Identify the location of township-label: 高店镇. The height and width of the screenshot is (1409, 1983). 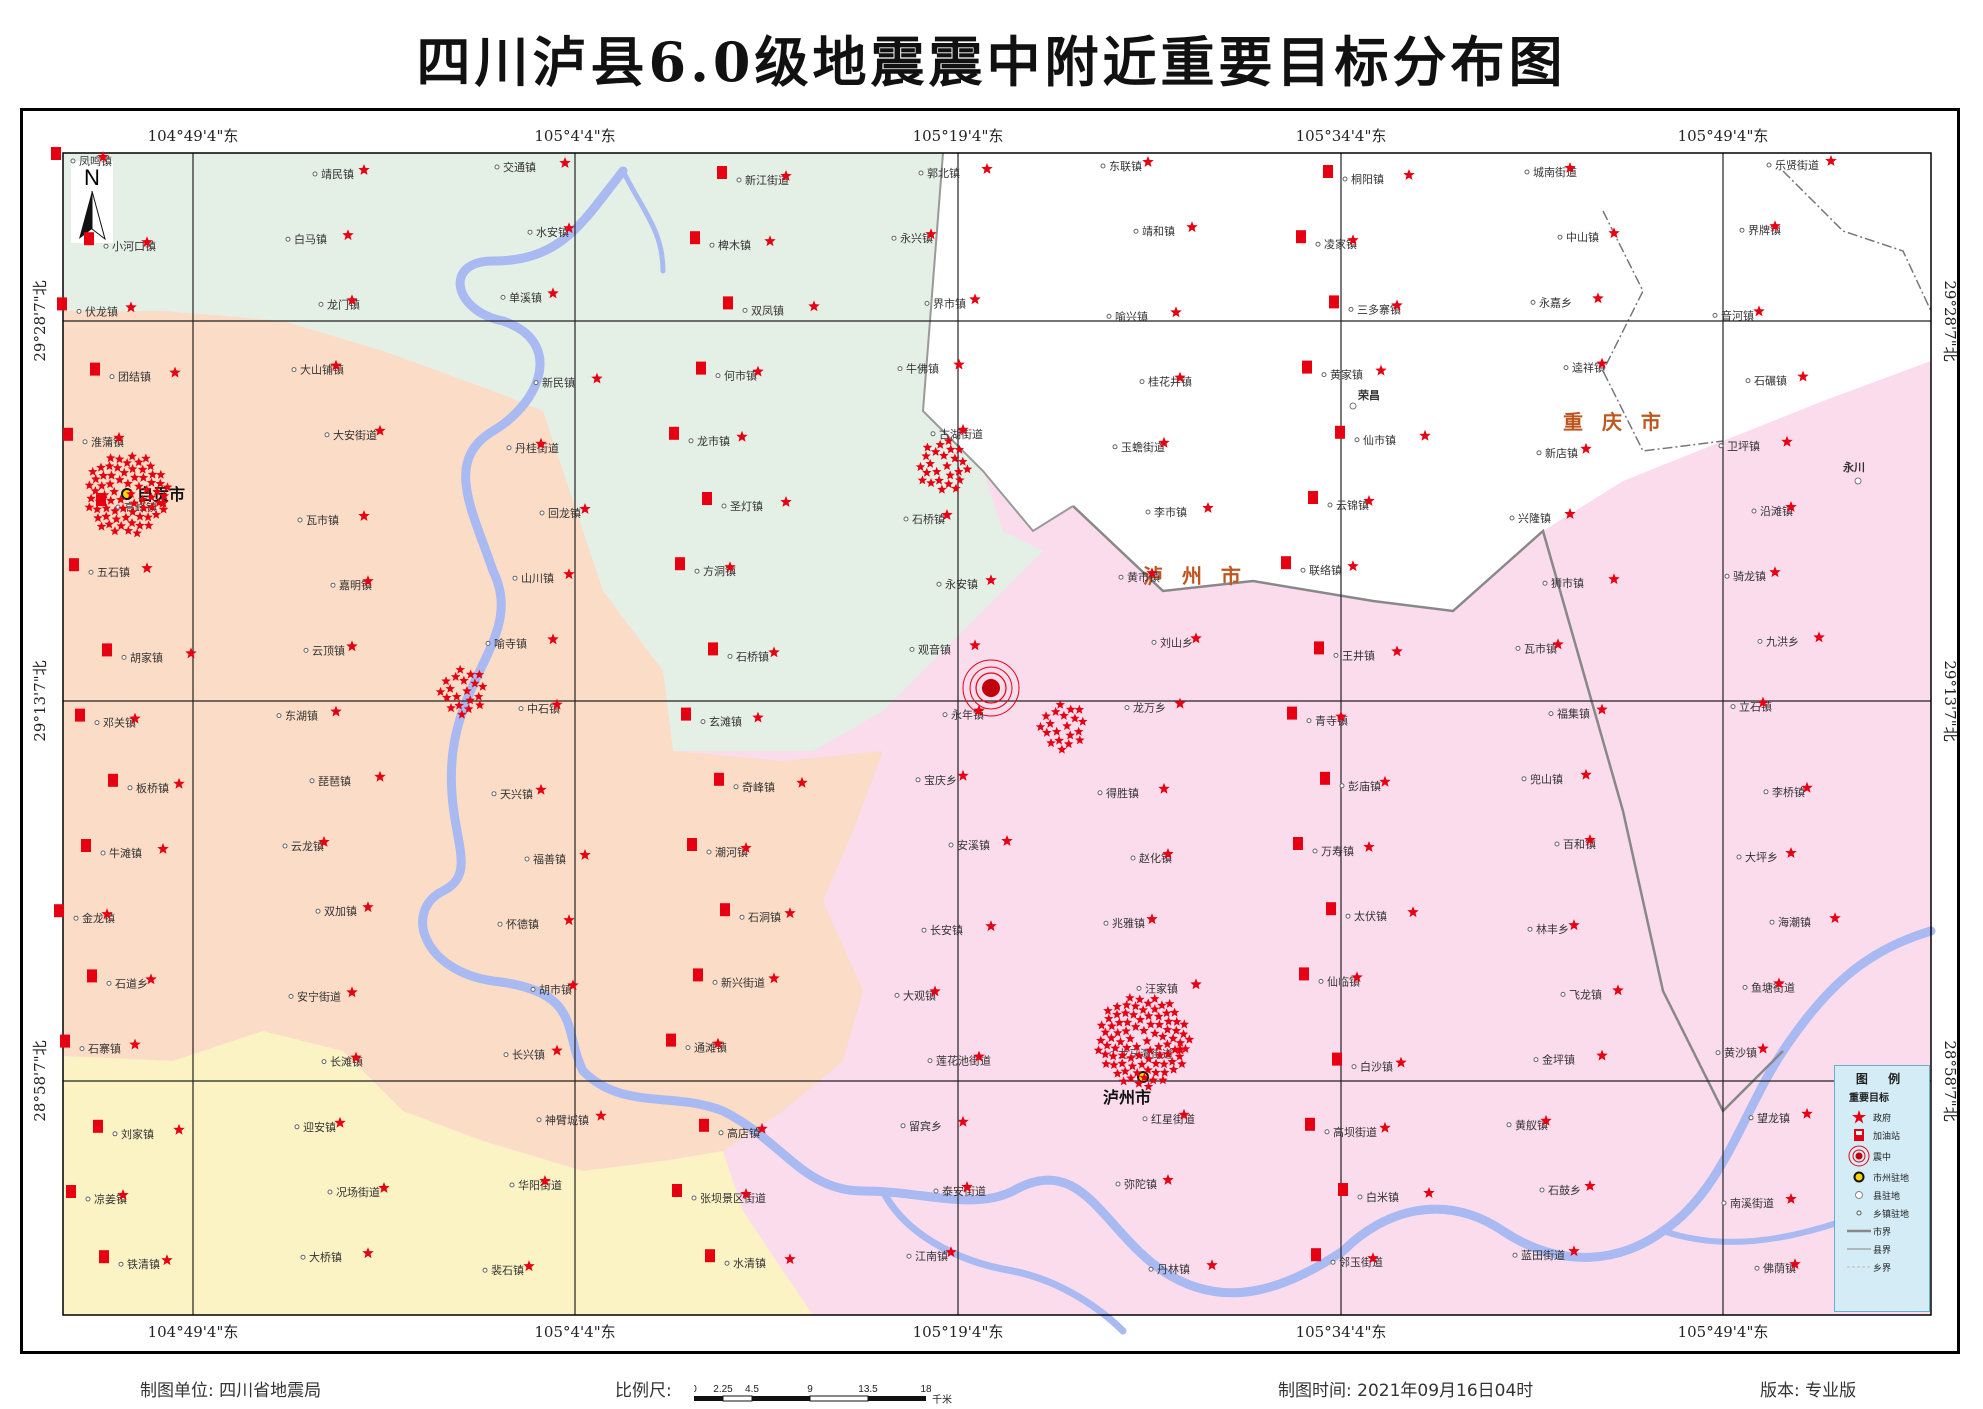
(743, 1133).